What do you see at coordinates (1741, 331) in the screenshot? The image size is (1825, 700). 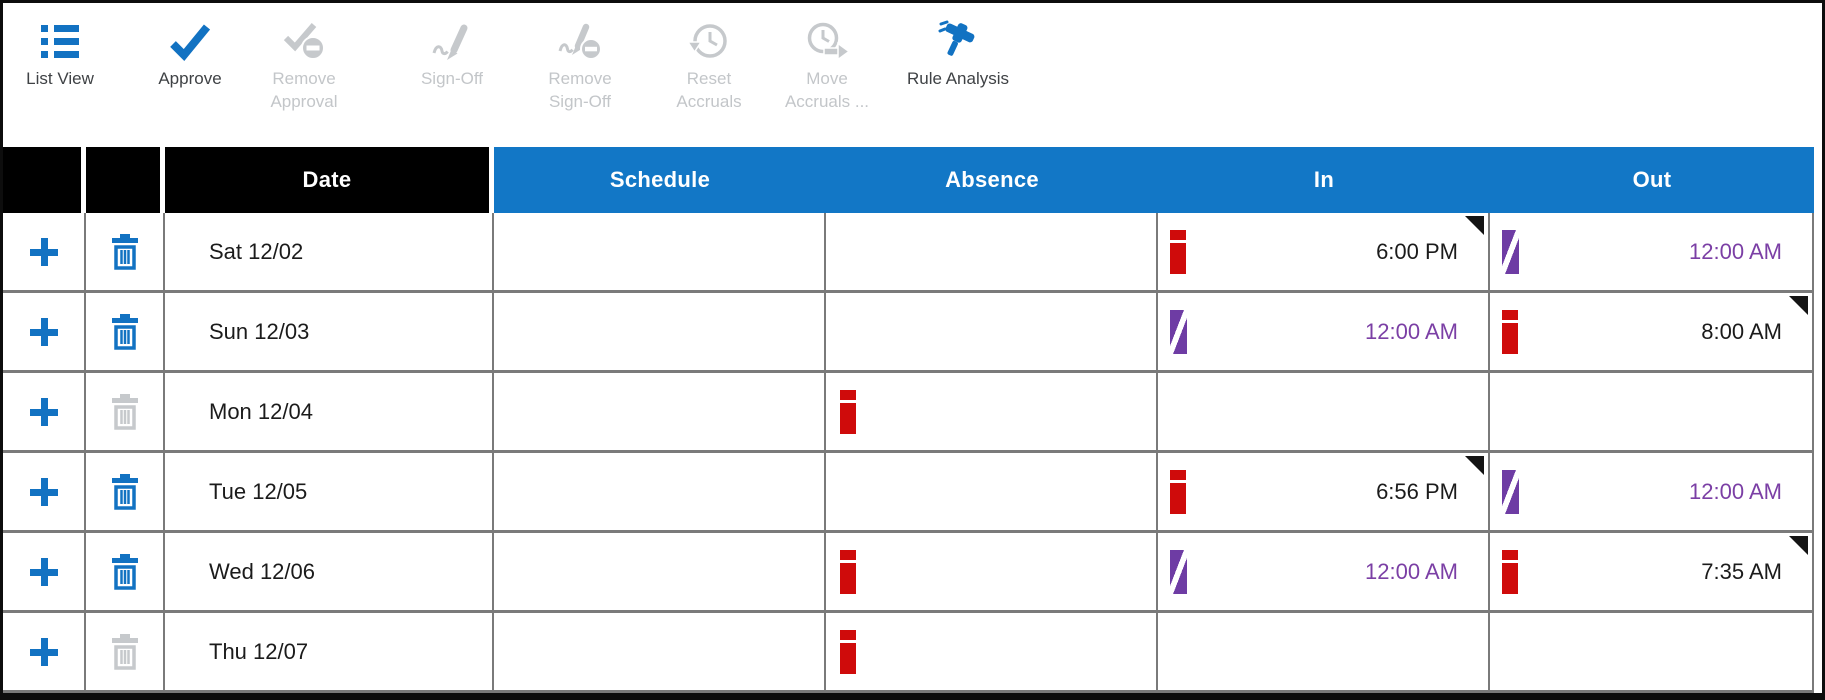 I see `out-punch-time: 8:00 AM` at bounding box center [1741, 331].